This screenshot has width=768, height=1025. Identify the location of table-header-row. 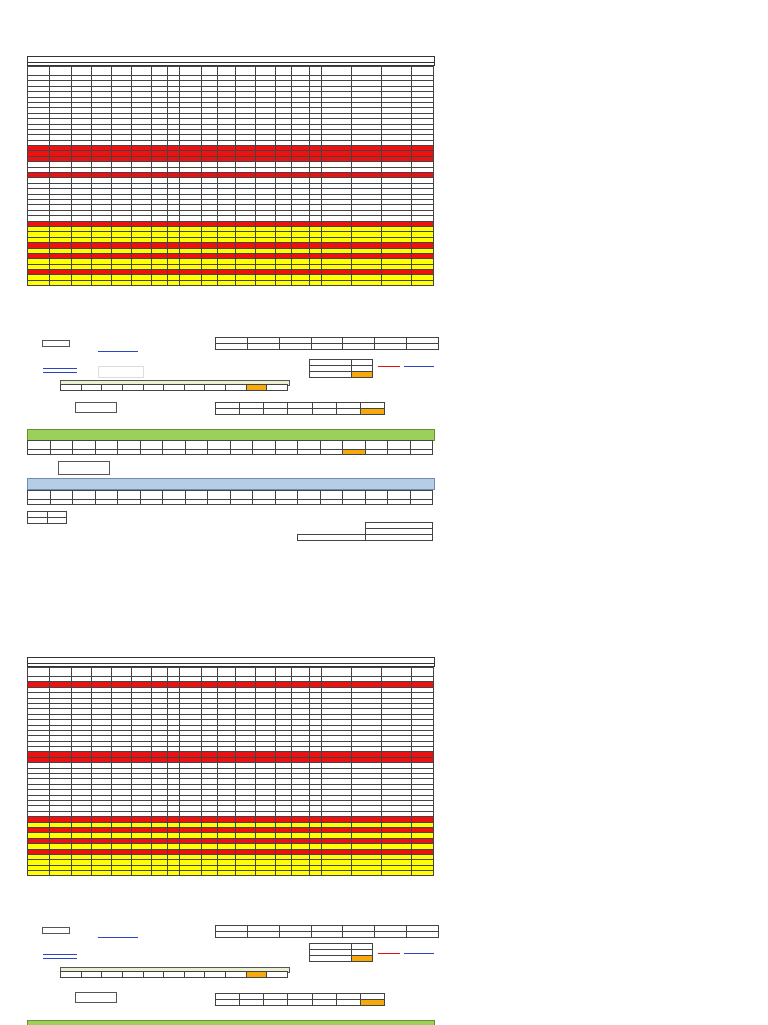
(230, 71).